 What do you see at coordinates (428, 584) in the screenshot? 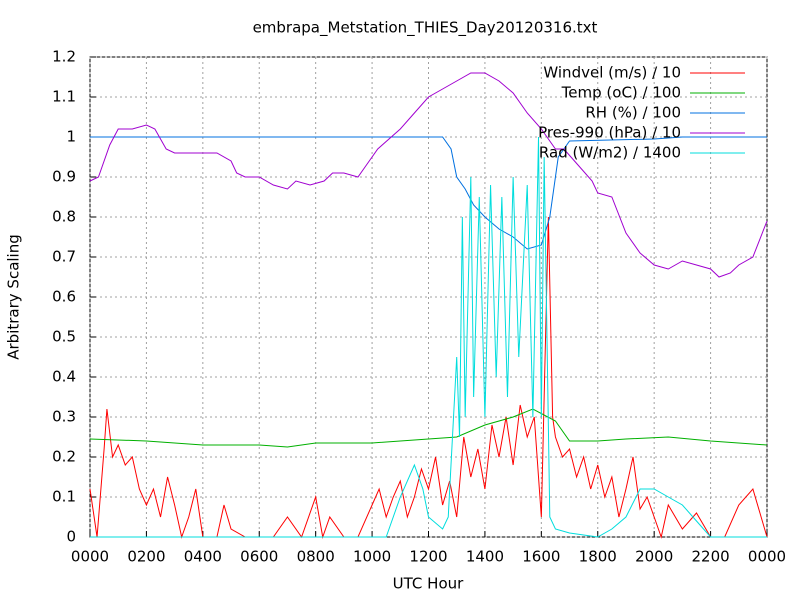
I see `x-axis-label: UTC Hour` at bounding box center [428, 584].